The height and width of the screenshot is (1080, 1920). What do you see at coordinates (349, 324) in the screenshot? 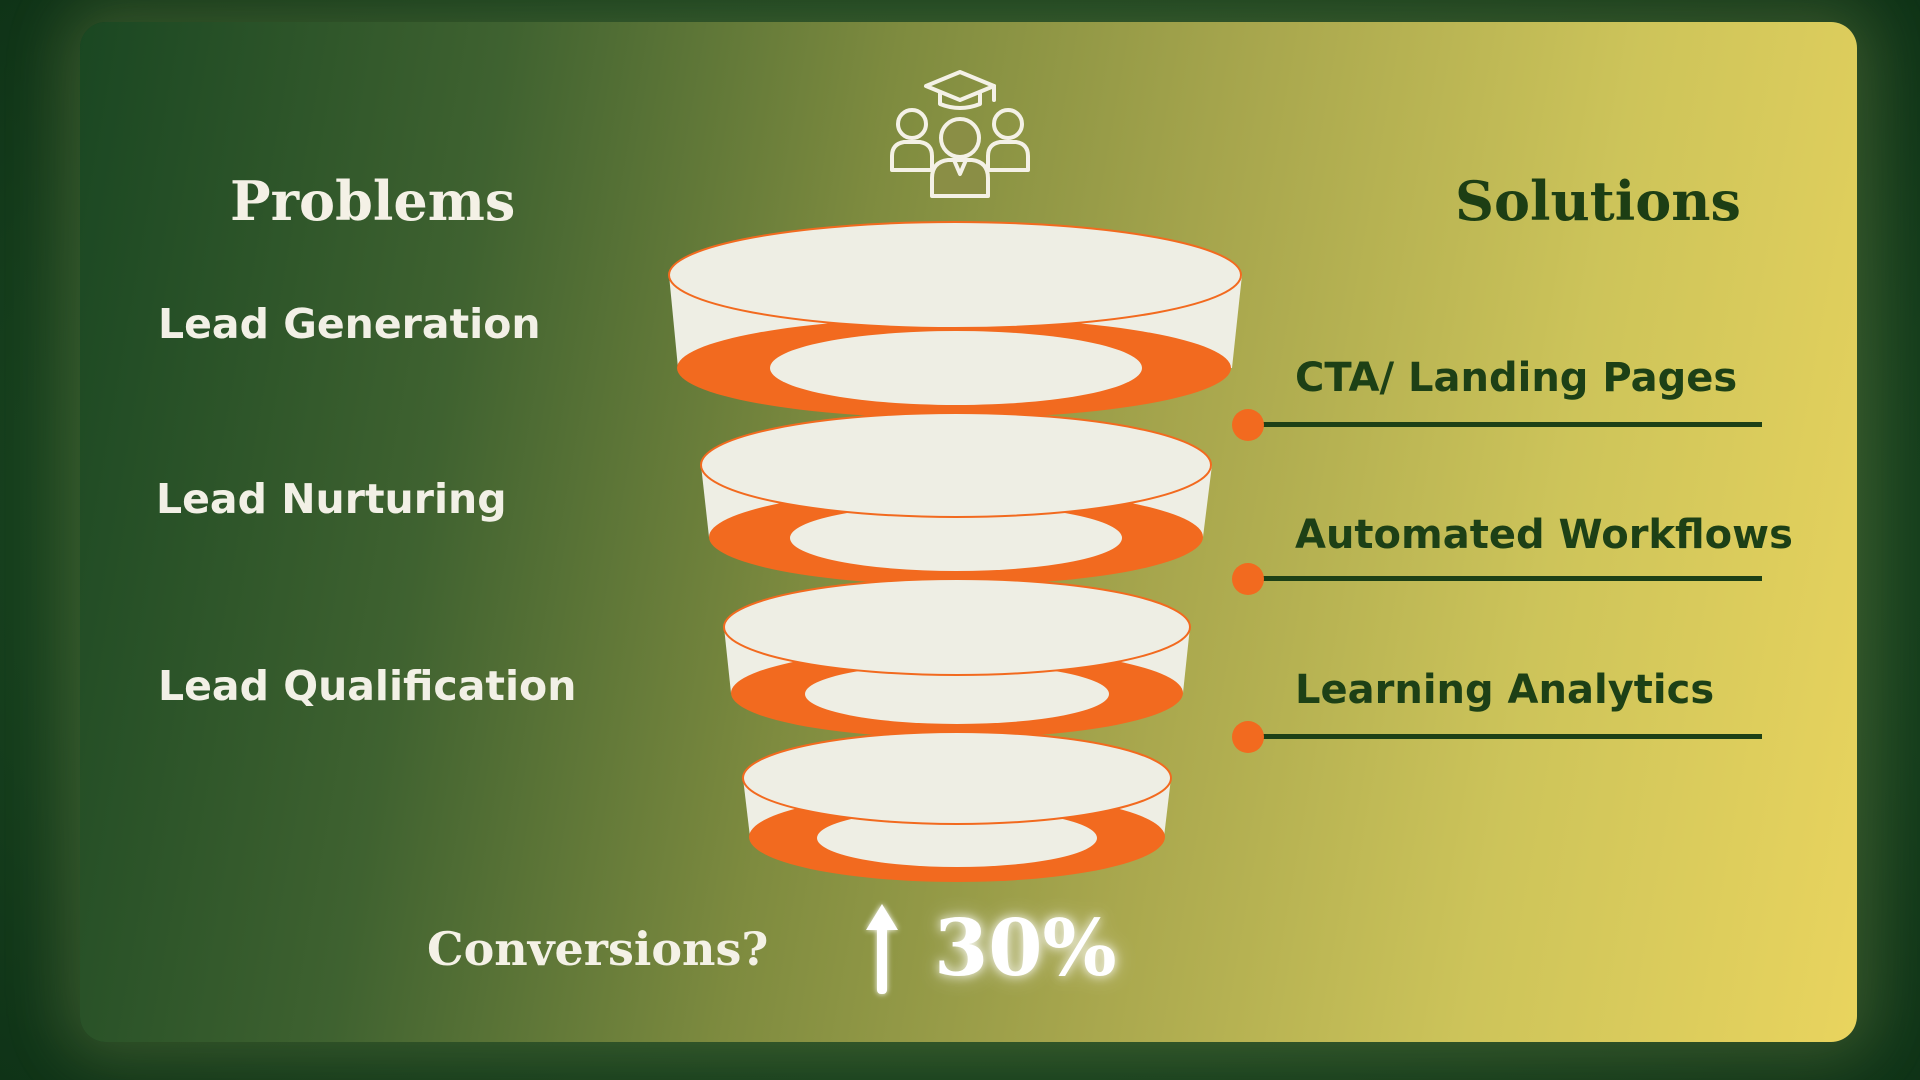
I see `problem-item-lead-generation: Lead Generation` at bounding box center [349, 324].